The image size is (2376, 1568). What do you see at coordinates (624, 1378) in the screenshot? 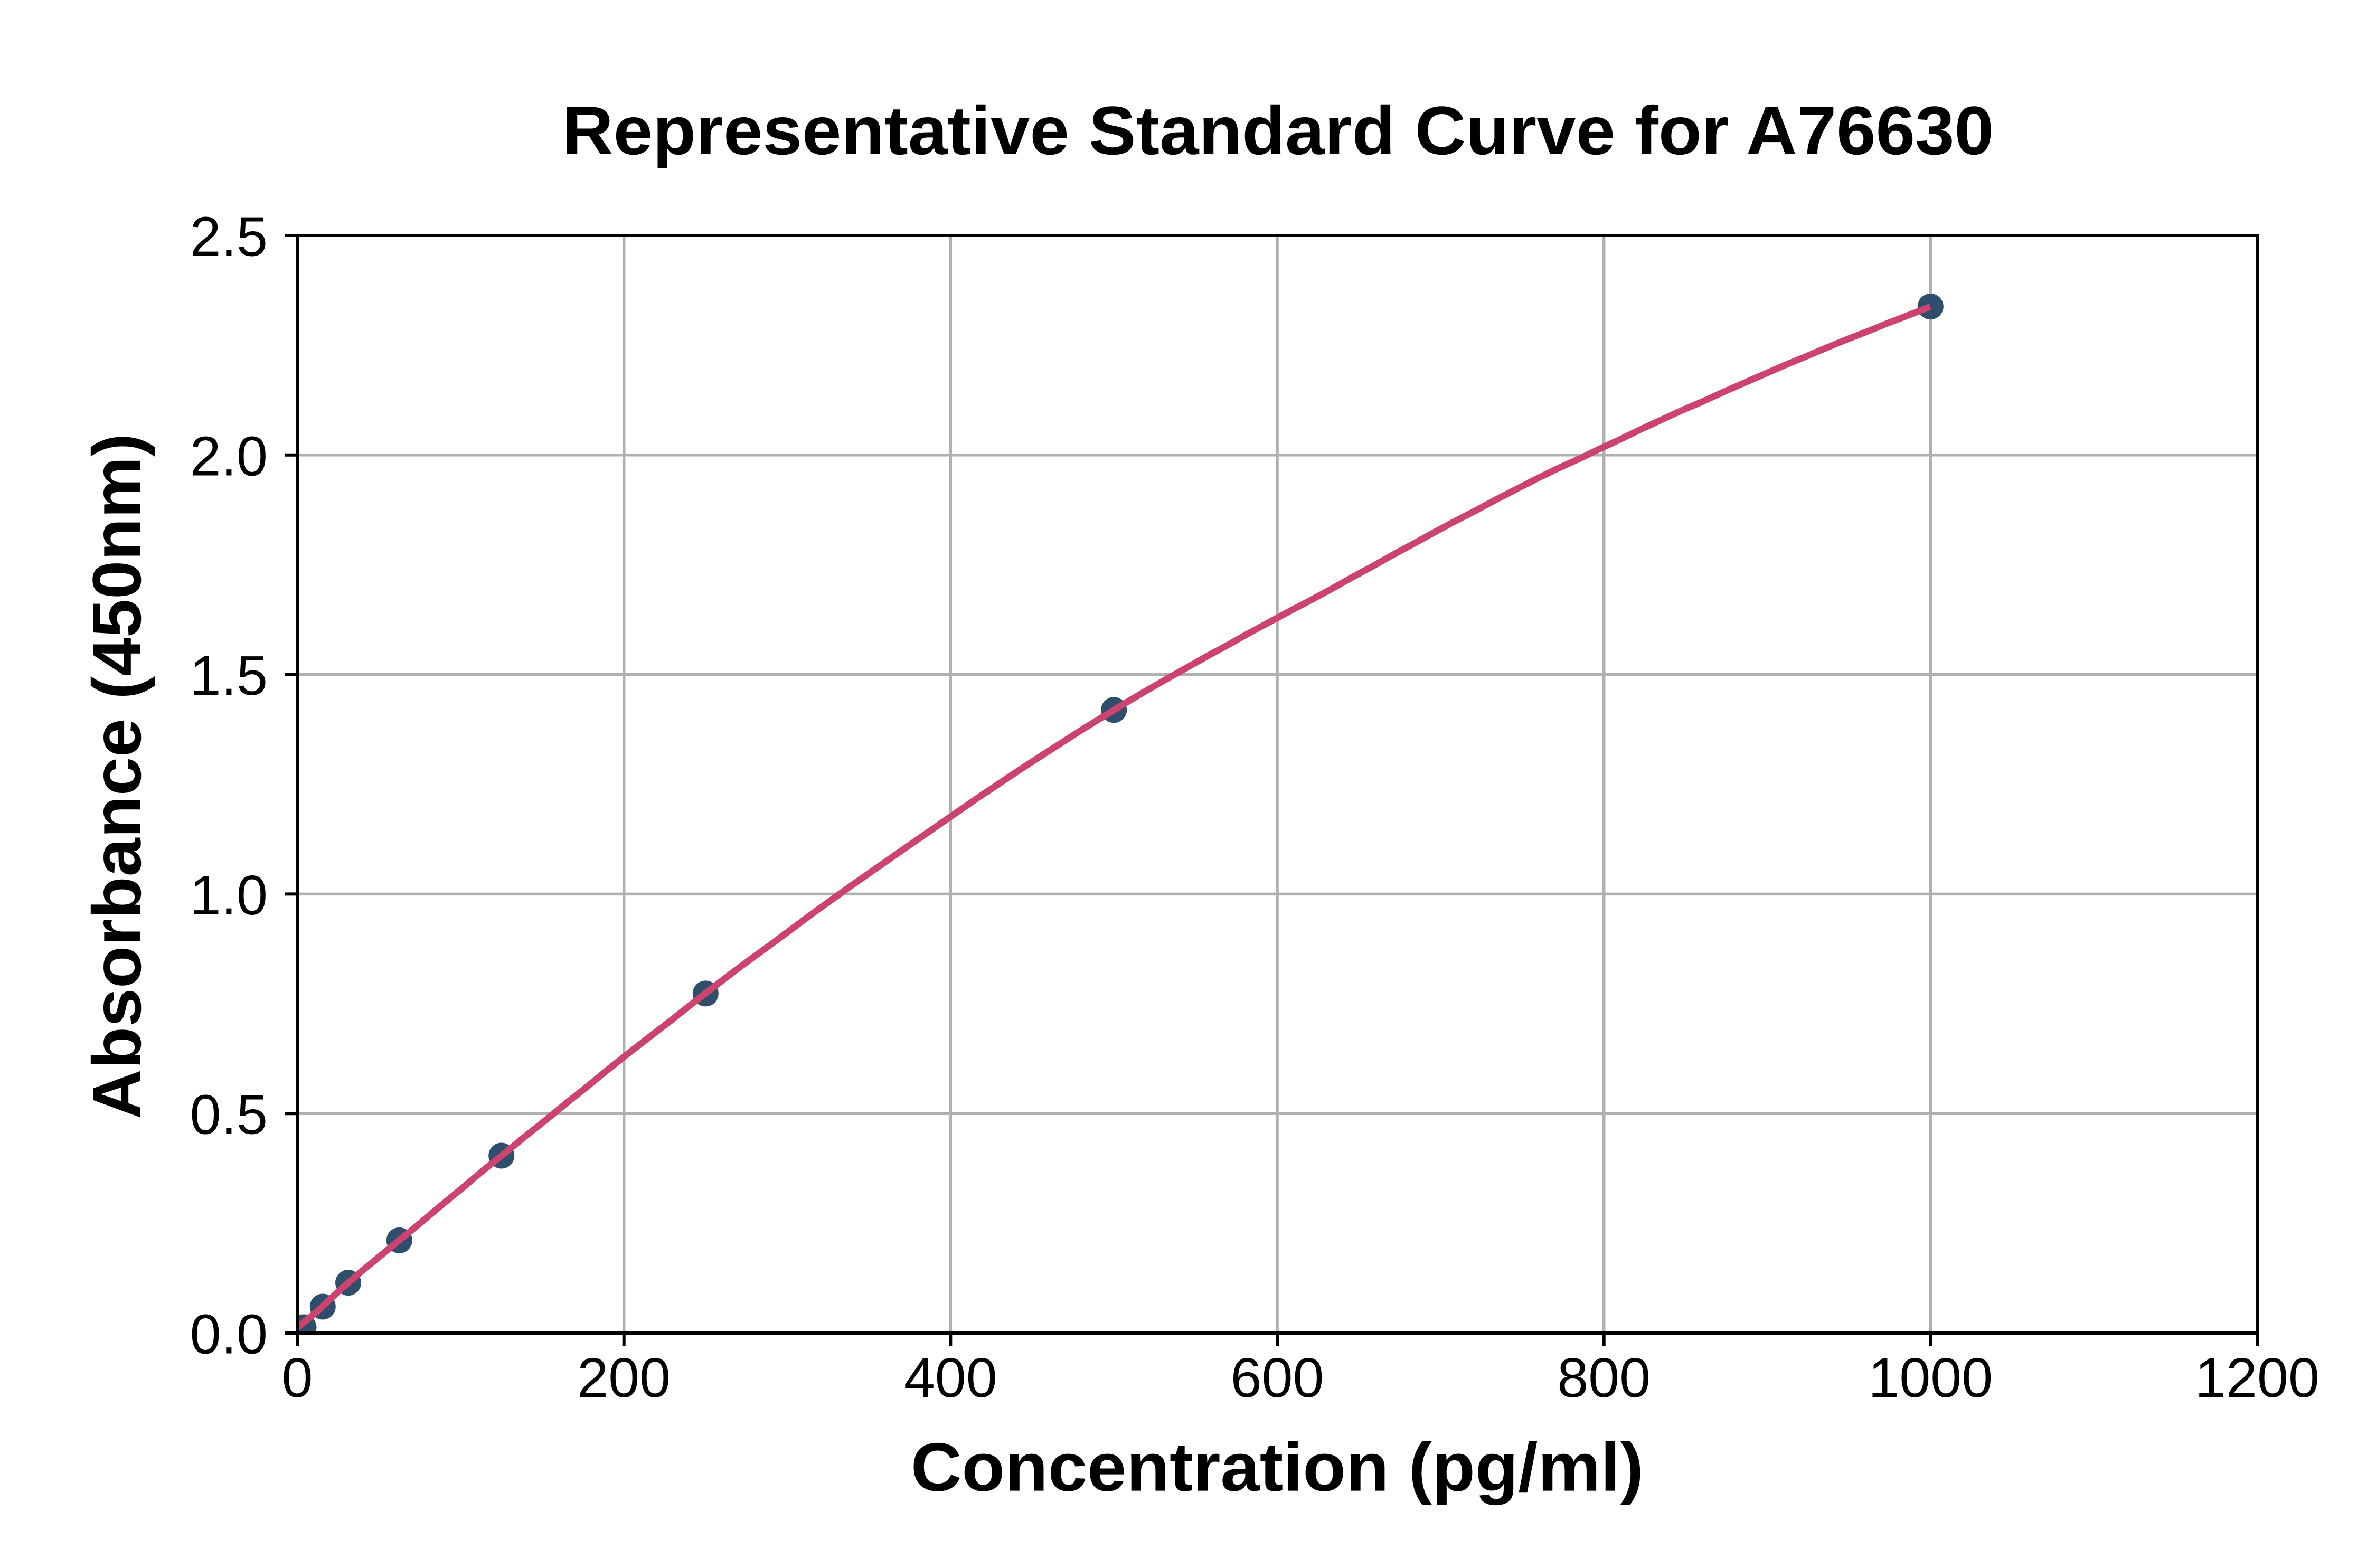
I see `svg-text: 200` at bounding box center [624, 1378].